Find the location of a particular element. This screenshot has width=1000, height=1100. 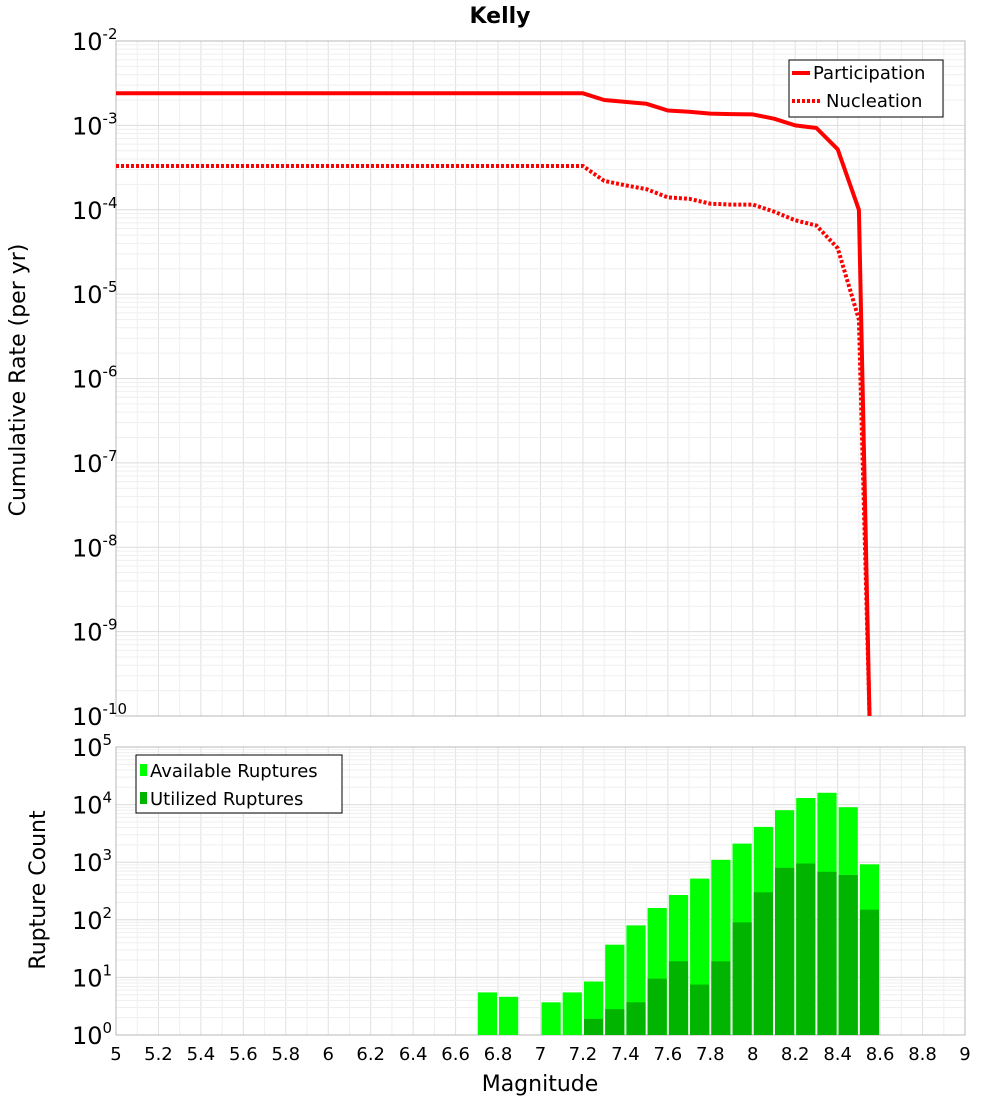

x-tick-label: 6.2 is located at coordinates (370, 1054).